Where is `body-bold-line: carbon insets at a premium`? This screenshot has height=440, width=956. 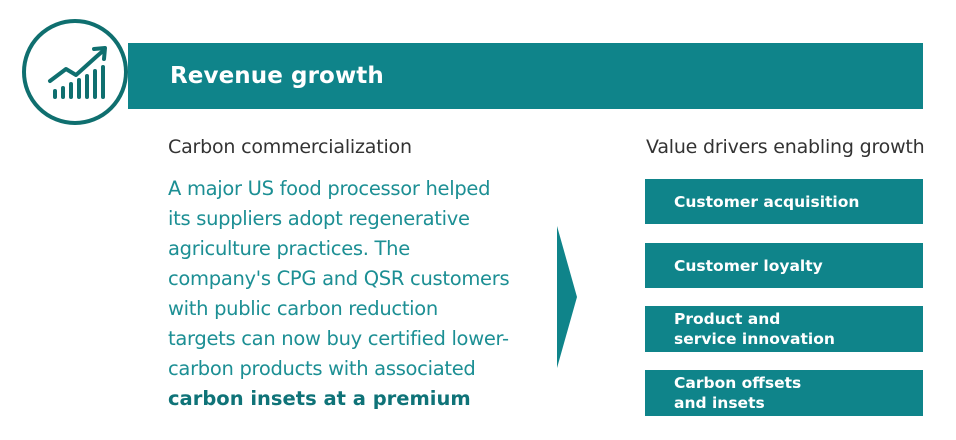 body-bold-line: carbon insets at a premium is located at coordinates (319, 398).